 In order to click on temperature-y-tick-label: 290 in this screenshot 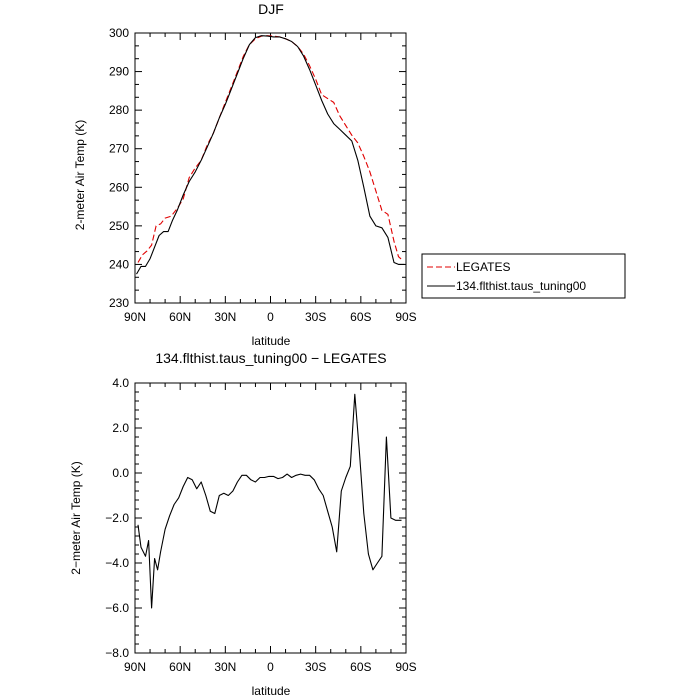, I will do `click(119, 72)`.